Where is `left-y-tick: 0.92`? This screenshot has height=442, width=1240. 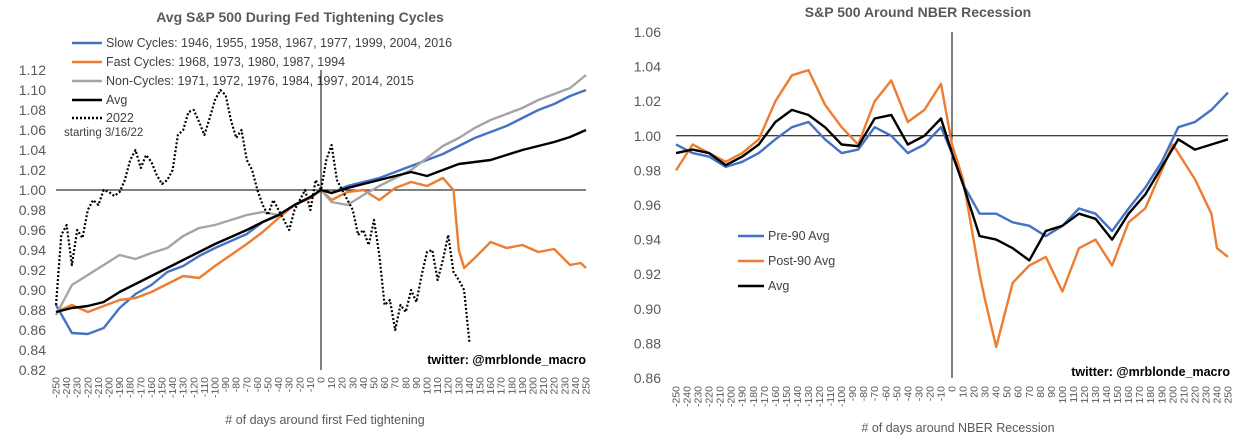
left-y-tick: 0.92 is located at coordinates (32, 270).